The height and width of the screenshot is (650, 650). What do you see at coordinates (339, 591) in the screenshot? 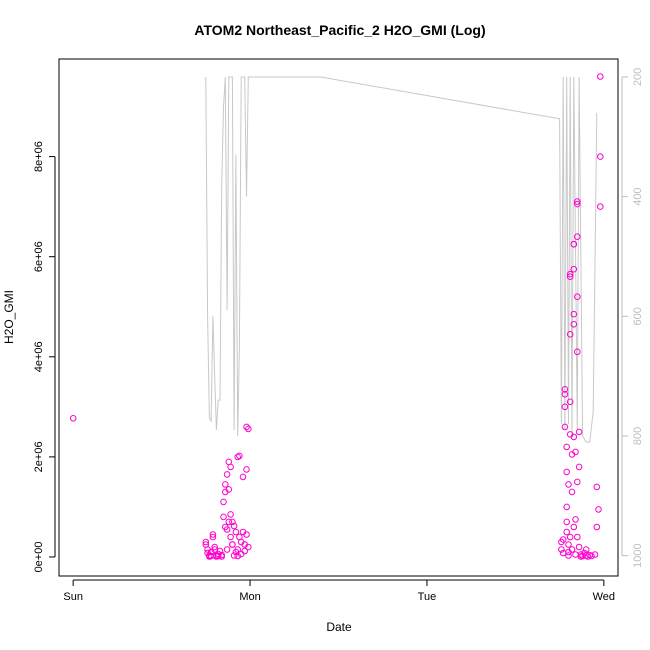
I see `x-axis: Sun Mon Tue Wed` at bounding box center [339, 591].